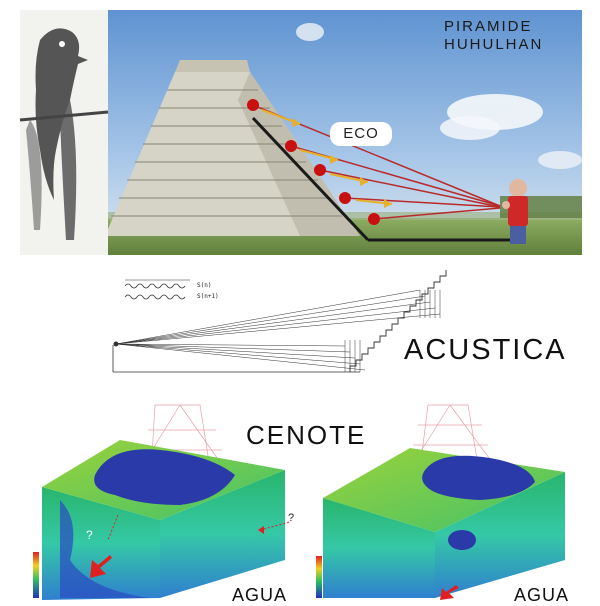 The image size is (600, 606). What do you see at coordinates (494, 44) in the screenshot?
I see `title-line-2: HUHULHAN` at bounding box center [494, 44].